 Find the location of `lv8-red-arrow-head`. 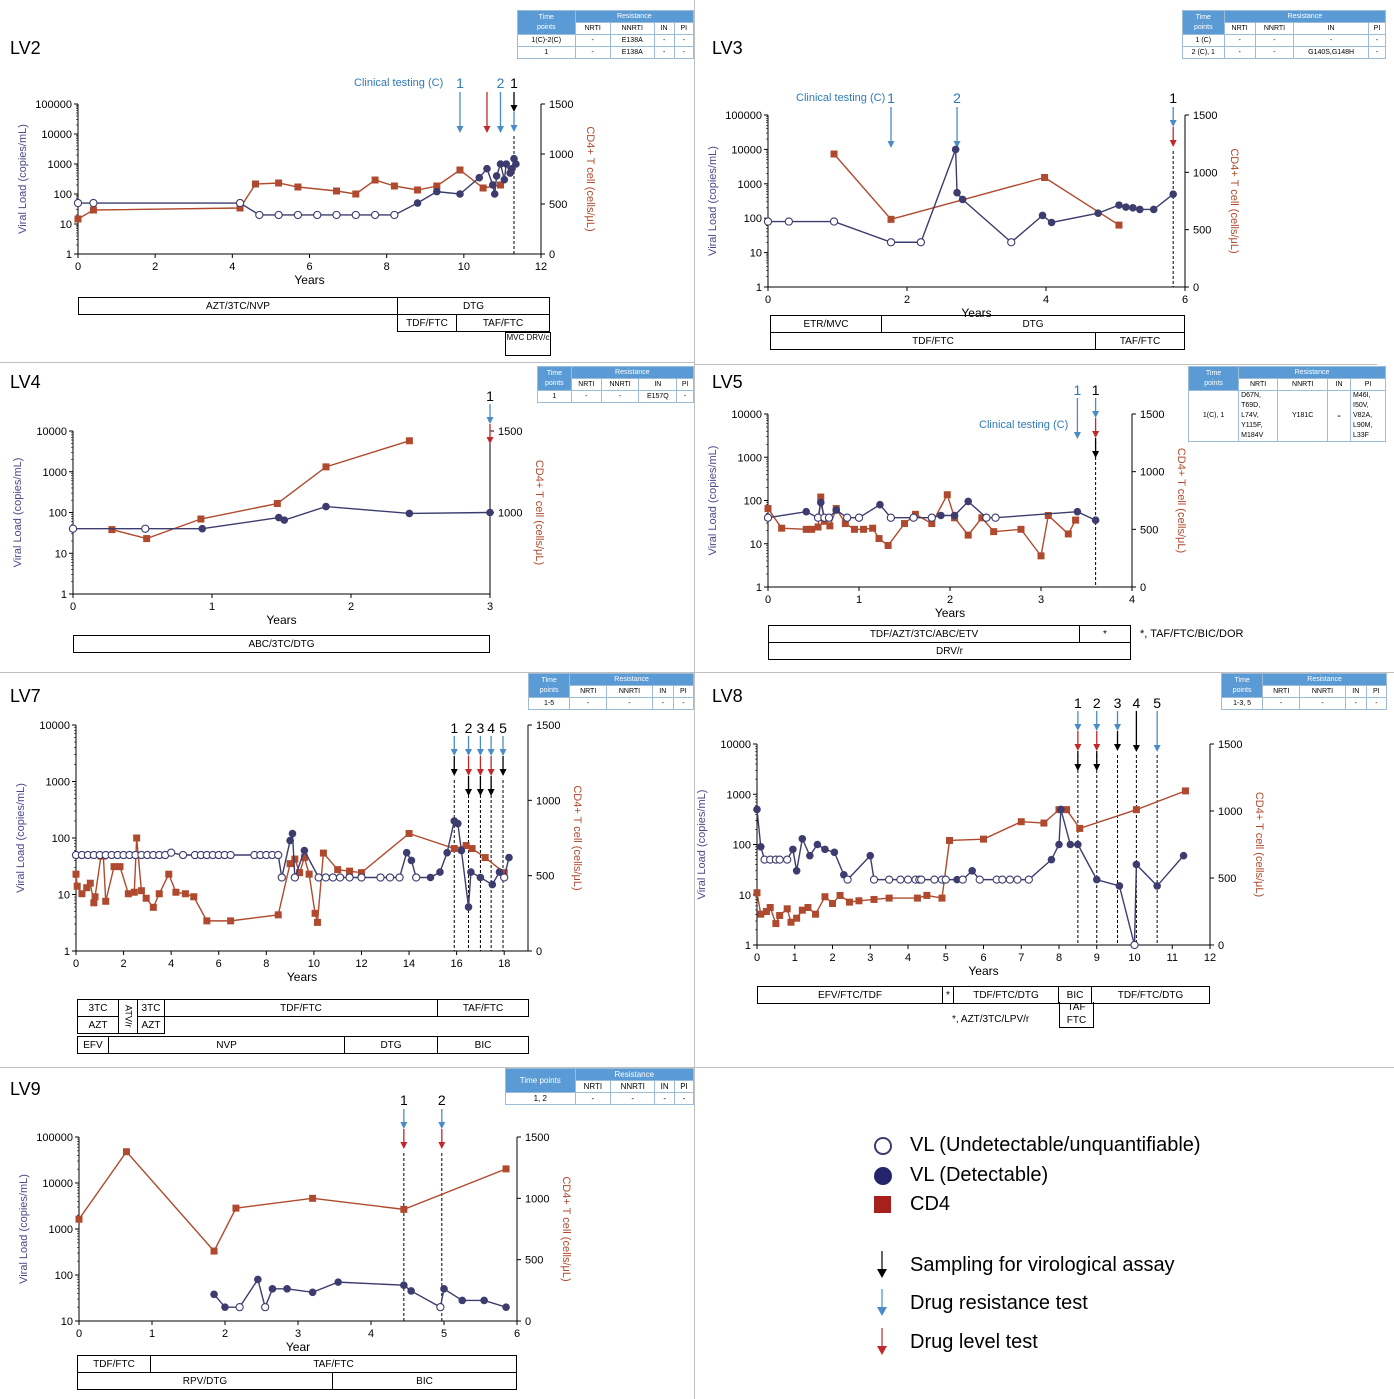

lv8-red-arrow-head is located at coordinates (1097, 747).